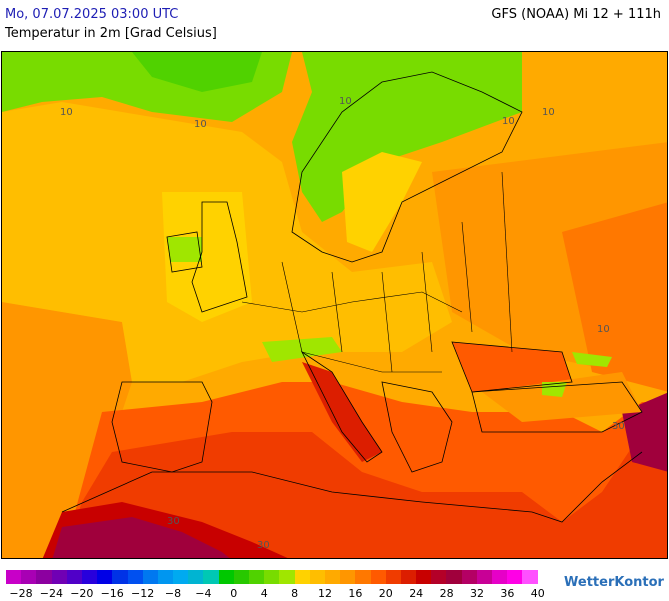  I want to click on colorbar-tick-label: 16, so click(355, 593).